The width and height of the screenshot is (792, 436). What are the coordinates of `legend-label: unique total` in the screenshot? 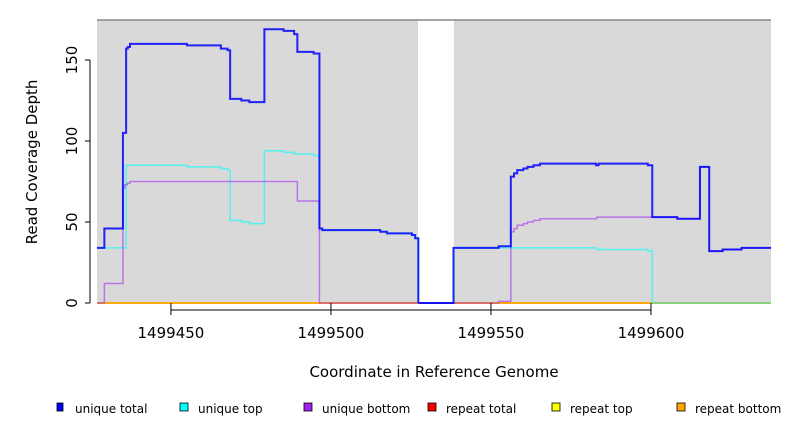 It's located at (111, 409).